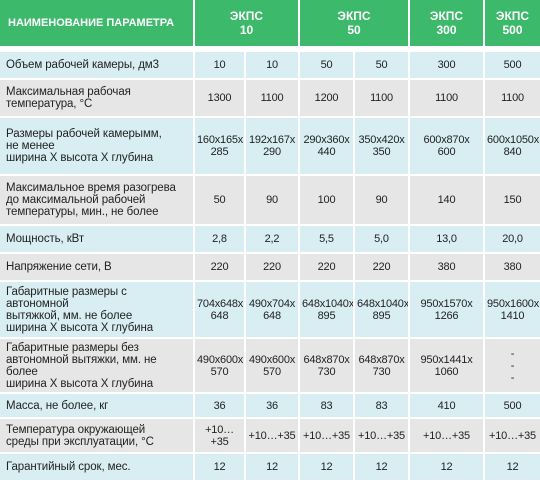 The height and width of the screenshot is (490, 540). I want to click on value-cell: 1300, so click(220, 99).